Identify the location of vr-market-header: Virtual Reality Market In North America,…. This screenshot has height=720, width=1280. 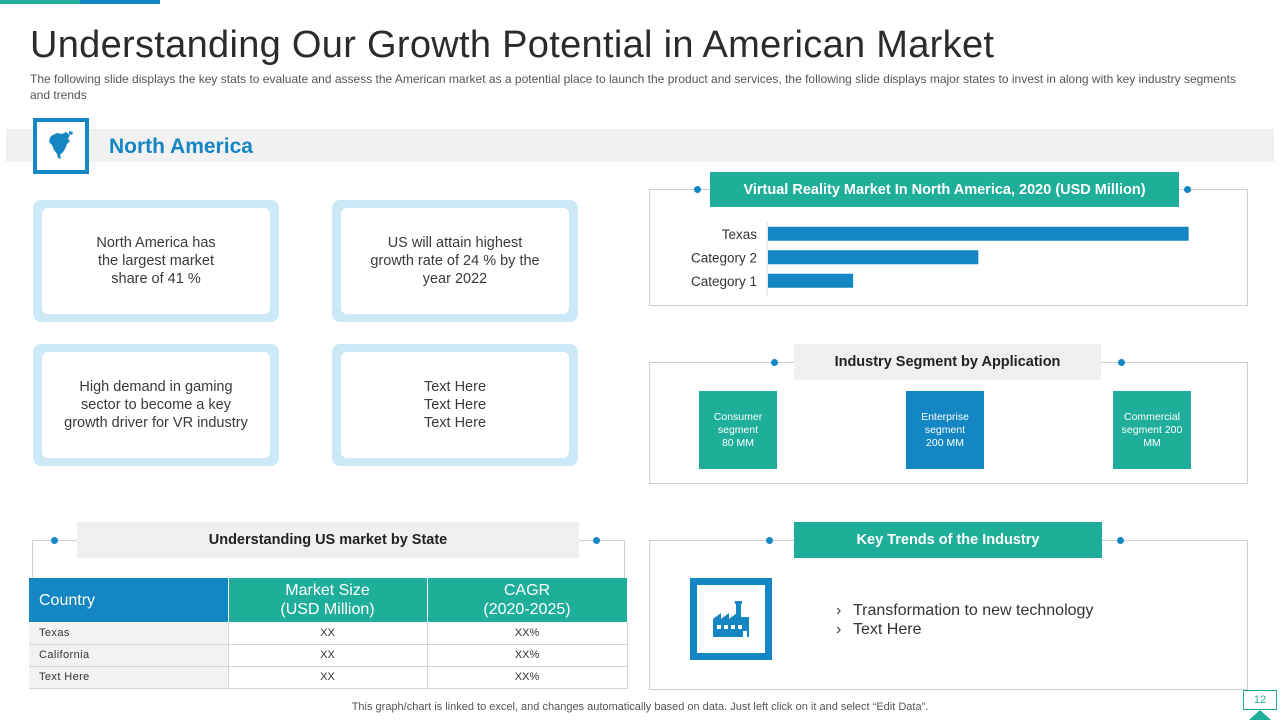
(944, 189).